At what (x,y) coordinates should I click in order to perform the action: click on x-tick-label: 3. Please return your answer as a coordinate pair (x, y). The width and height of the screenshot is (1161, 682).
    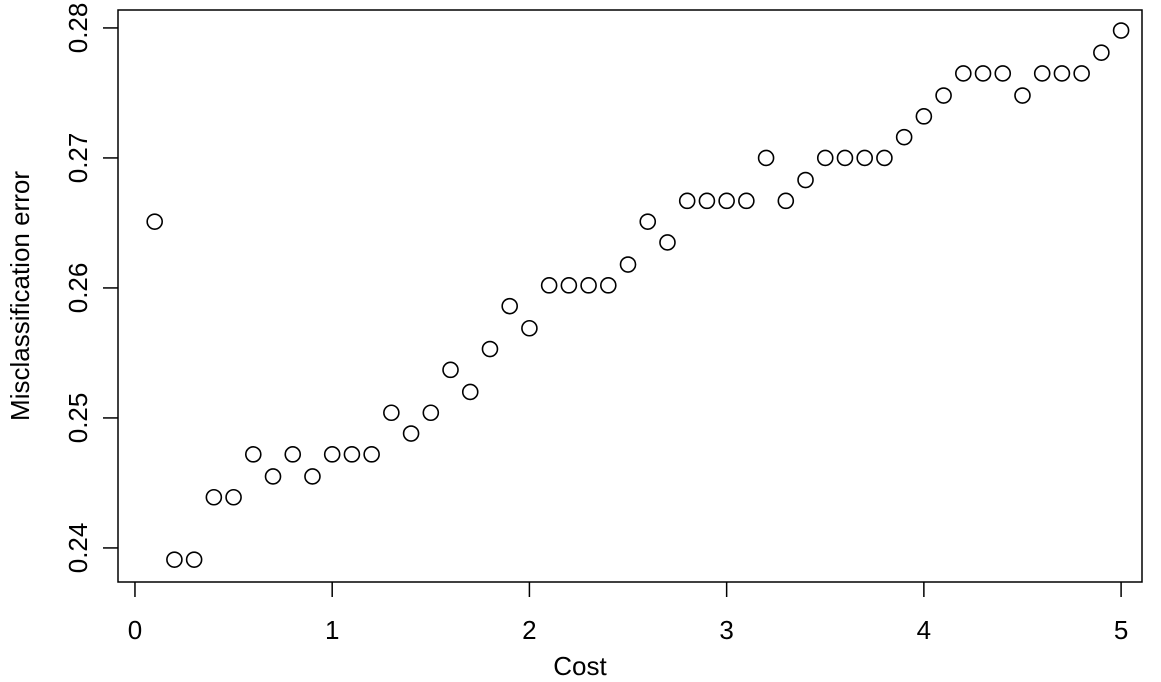
    Looking at the image, I should click on (726, 630).